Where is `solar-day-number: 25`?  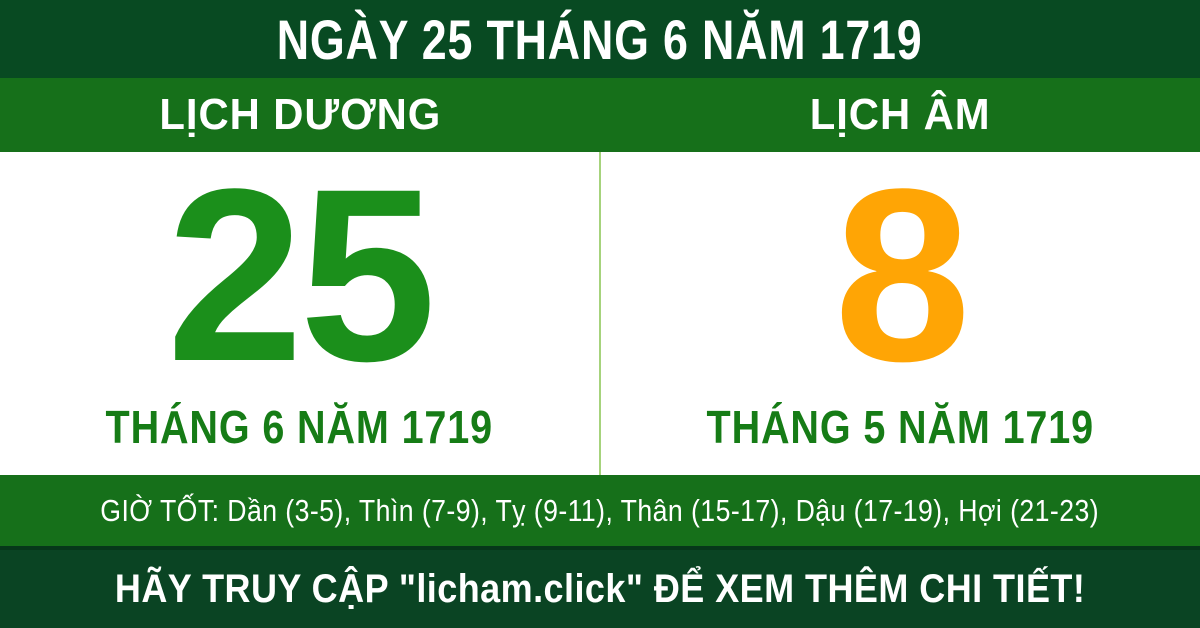 solar-day-number: 25 is located at coordinates (301, 275).